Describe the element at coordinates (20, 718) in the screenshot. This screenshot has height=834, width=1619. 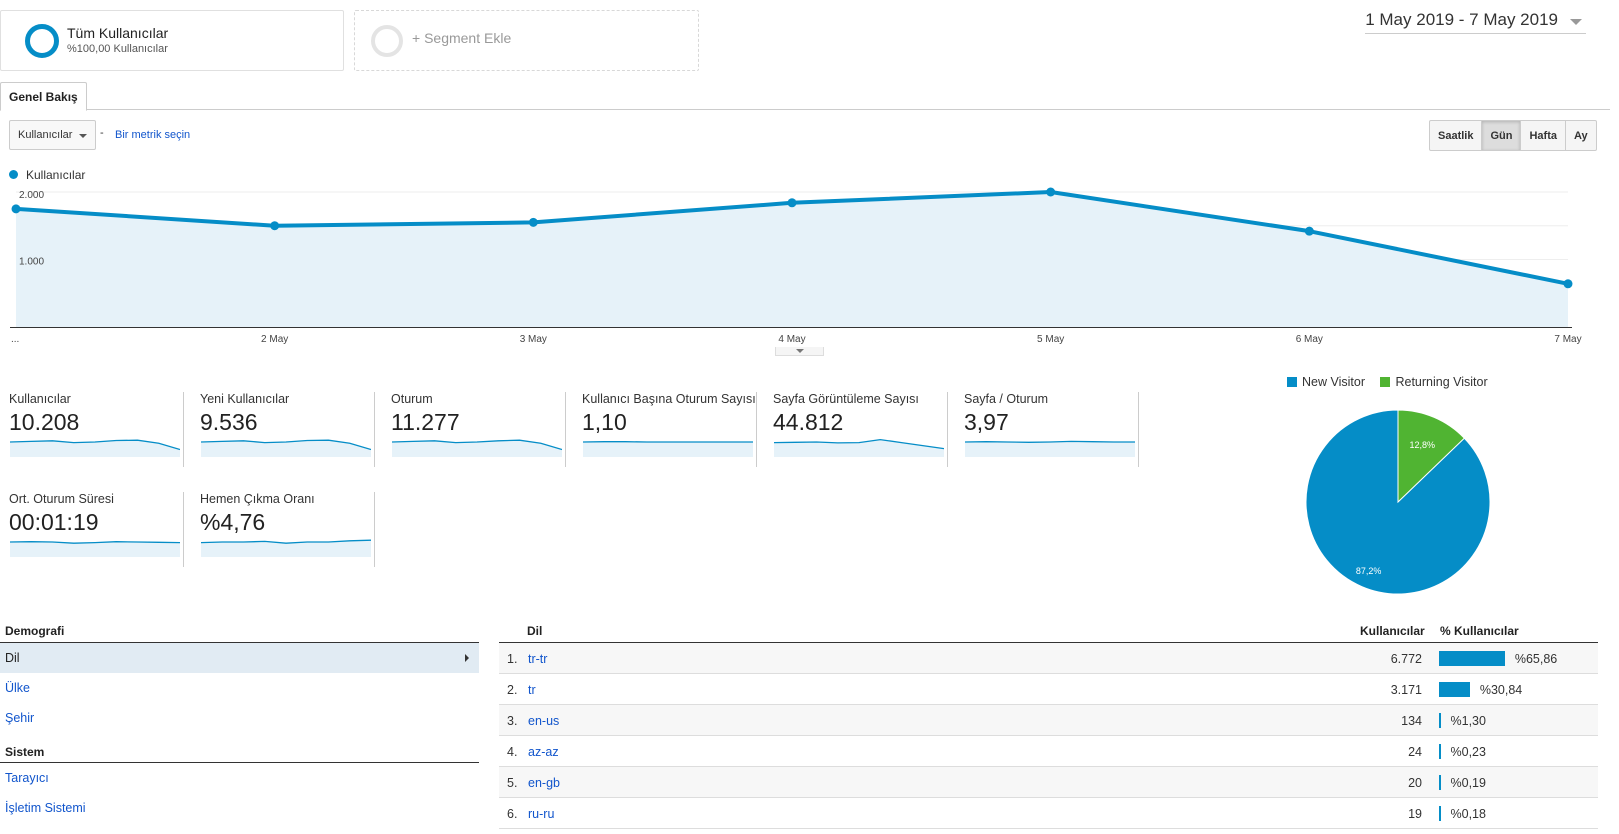
I see `nav-item-city: Şehir` at that location.